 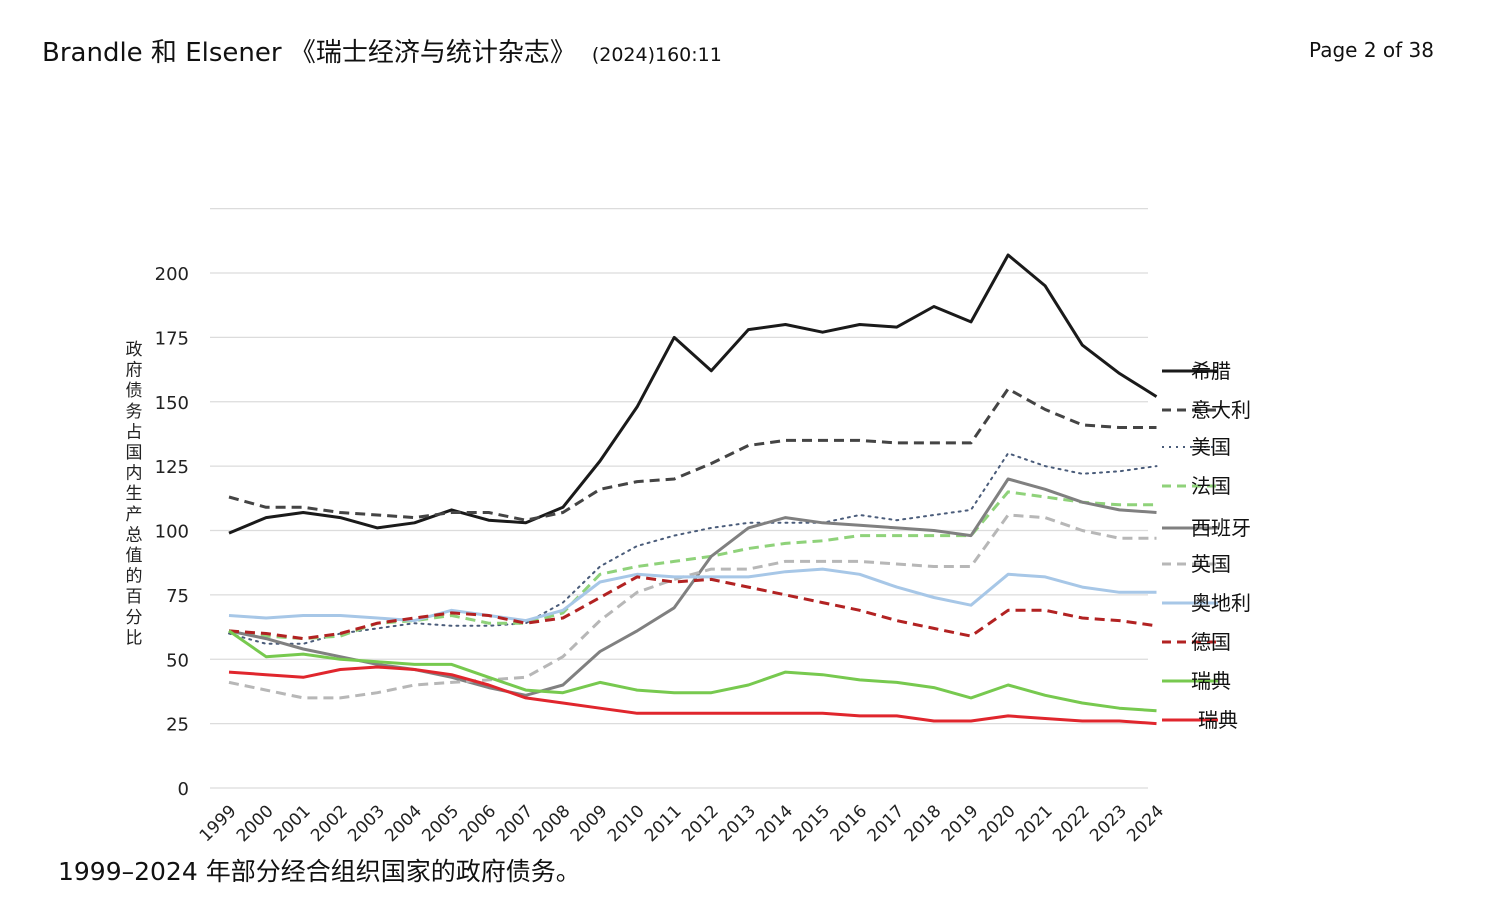 I want to click on legend-label: 希腊, so click(x=1211, y=371).